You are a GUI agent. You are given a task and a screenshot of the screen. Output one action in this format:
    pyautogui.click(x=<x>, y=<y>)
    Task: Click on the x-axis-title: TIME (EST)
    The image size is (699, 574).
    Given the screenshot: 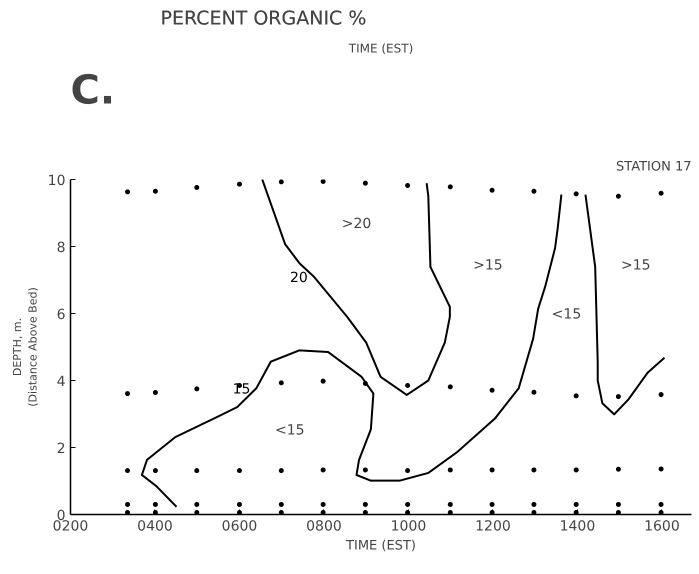 What is the action you would take?
    pyautogui.click(x=380, y=546)
    